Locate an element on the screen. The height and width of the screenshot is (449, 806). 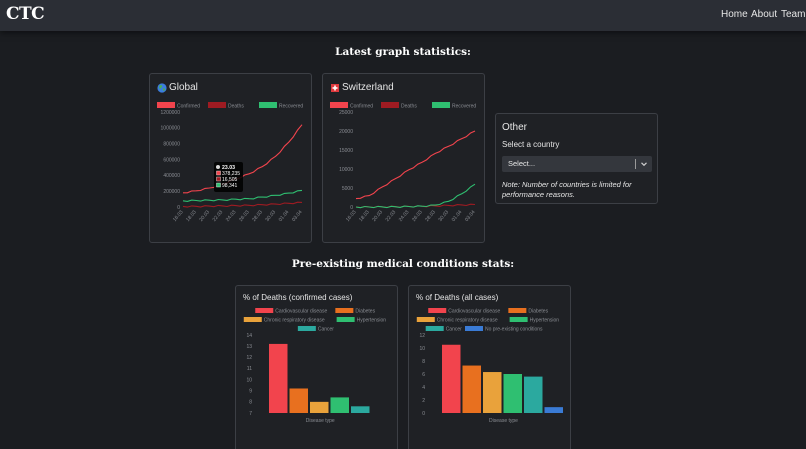
bar-no-pre-existing-conditions is located at coordinates (553, 410).